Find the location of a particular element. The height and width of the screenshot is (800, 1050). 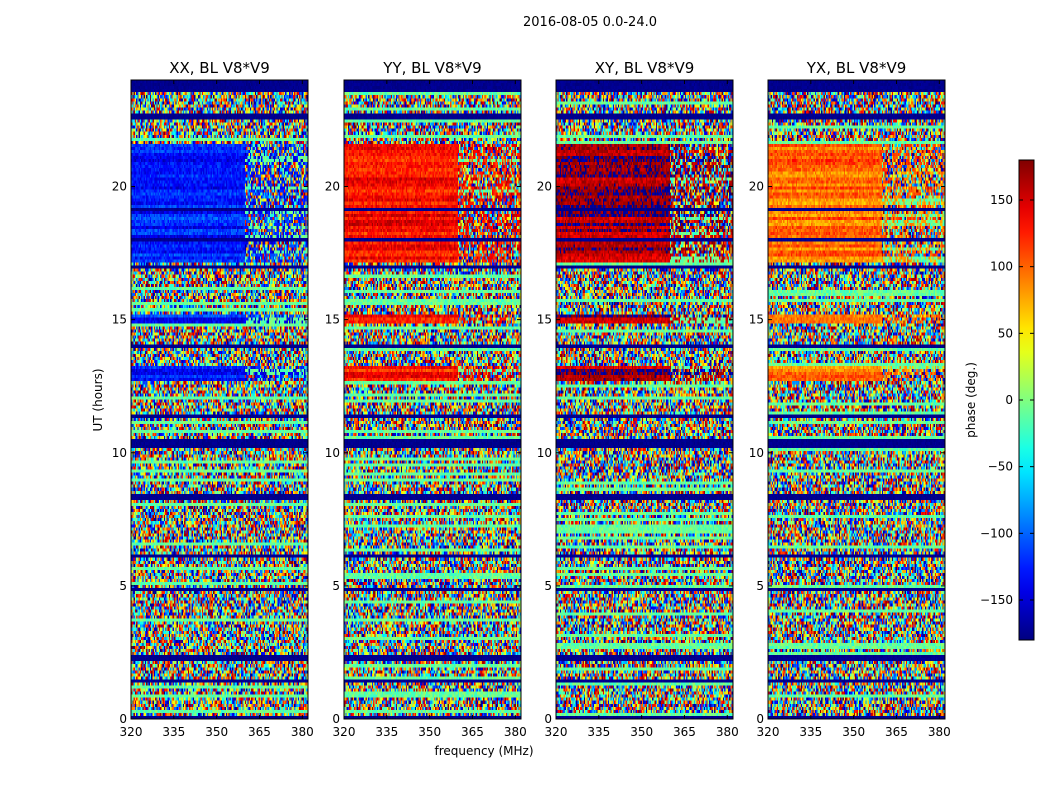

colorbar-tick-label: 100 is located at coordinates (1001, 267).